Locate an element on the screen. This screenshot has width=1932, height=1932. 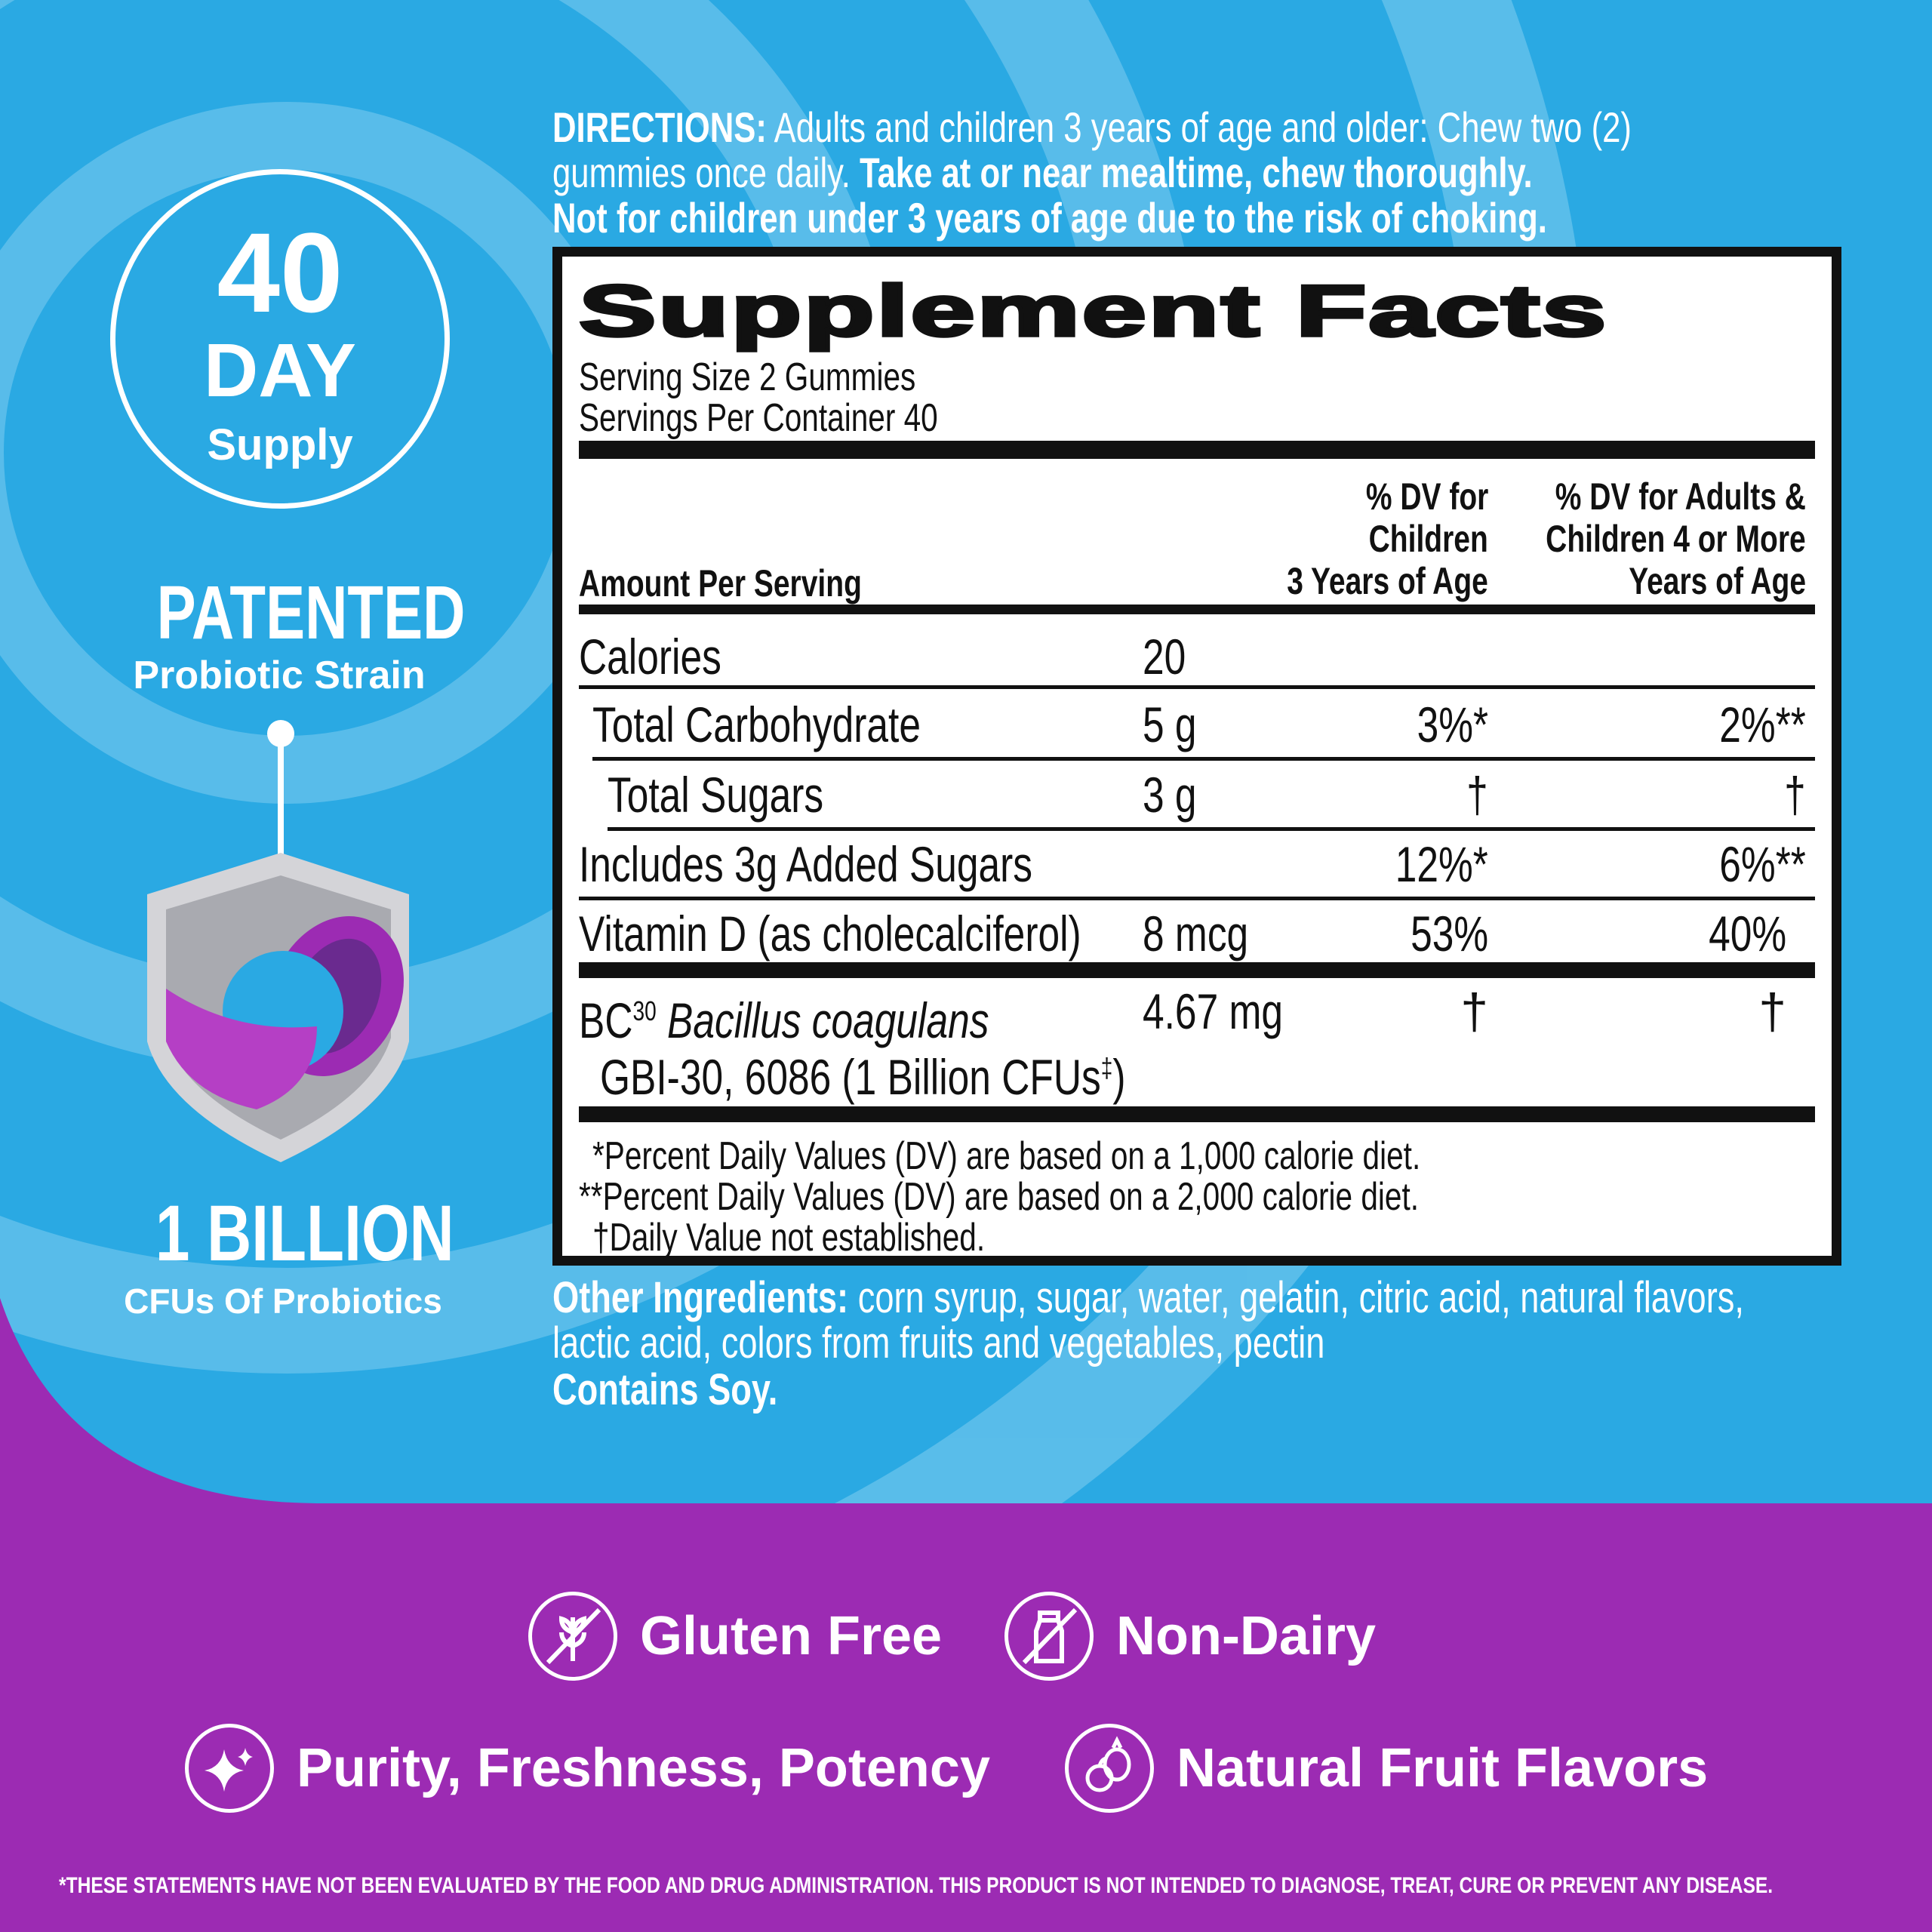
directions-text: gummies once daily. is located at coordinates (701, 172).